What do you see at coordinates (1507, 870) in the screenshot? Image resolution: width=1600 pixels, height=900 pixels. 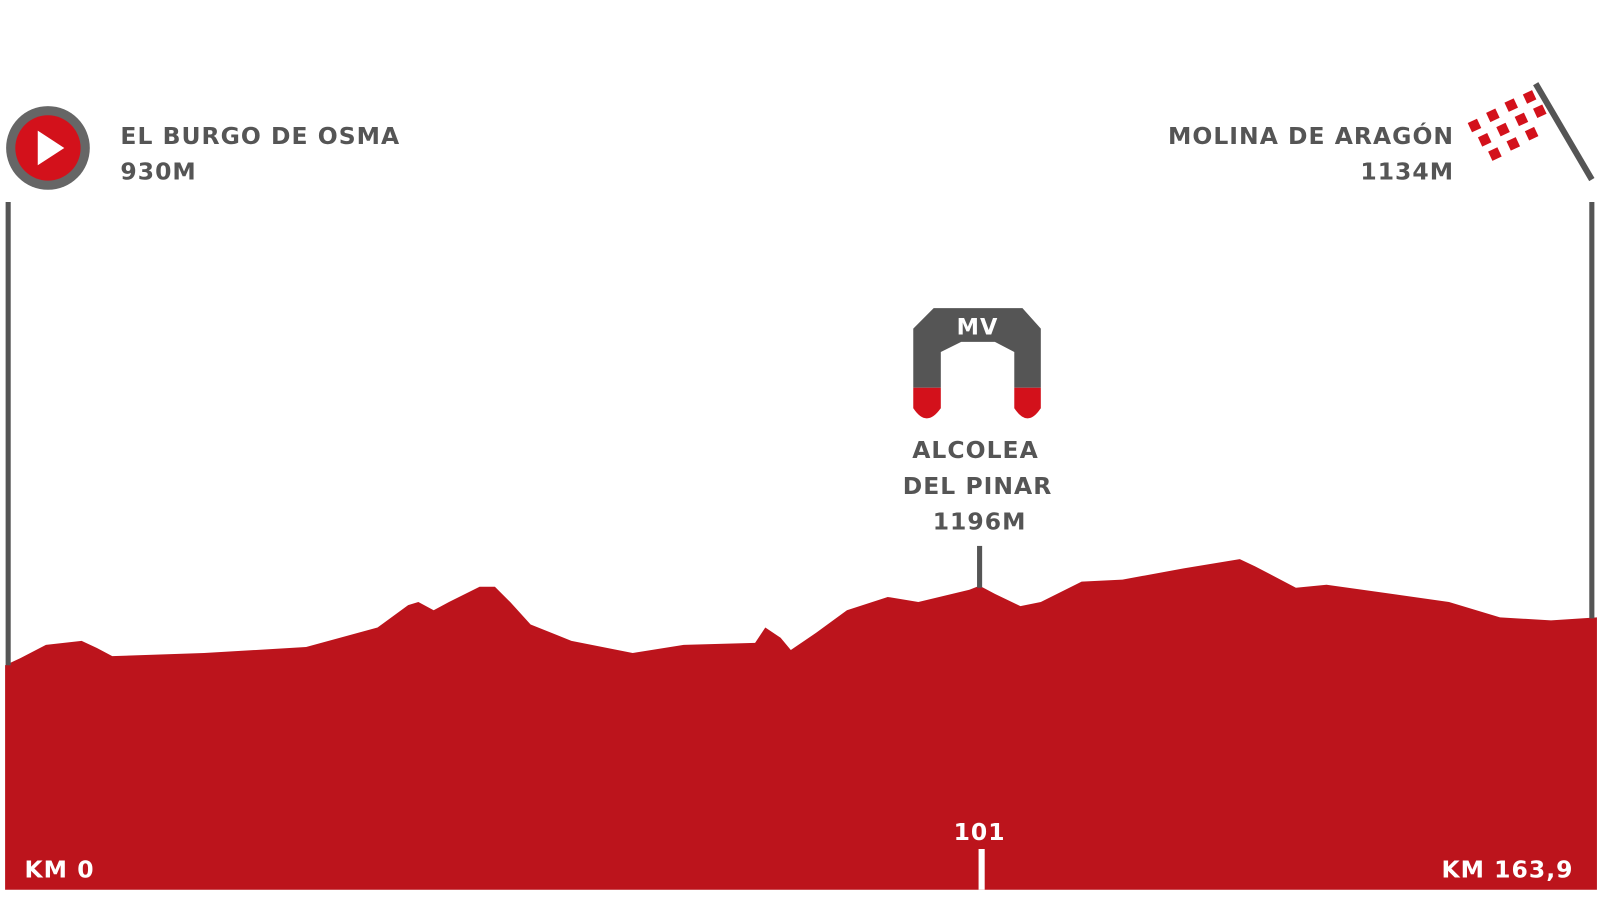 I see `finish-km: KM 163,9` at bounding box center [1507, 870].